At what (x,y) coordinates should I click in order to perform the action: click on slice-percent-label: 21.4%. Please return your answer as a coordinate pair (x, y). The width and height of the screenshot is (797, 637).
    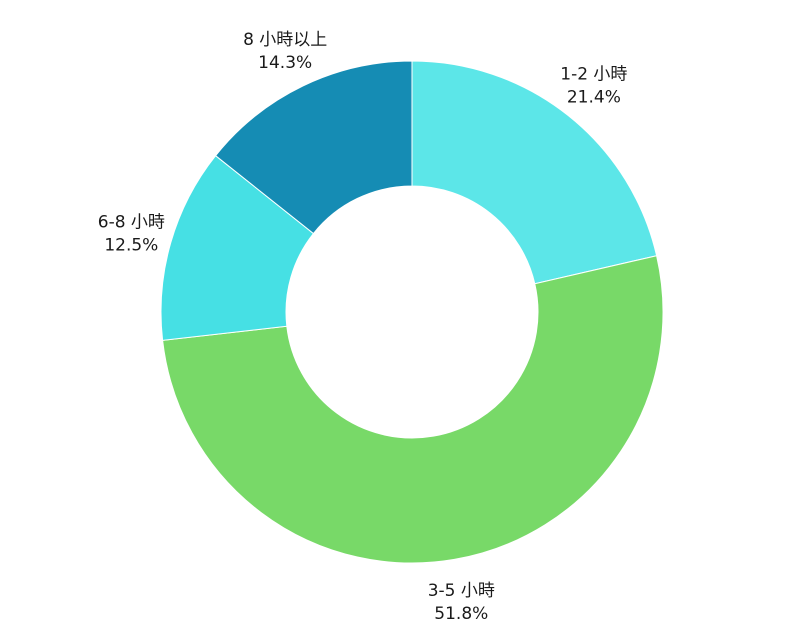
    Looking at the image, I should click on (594, 98).